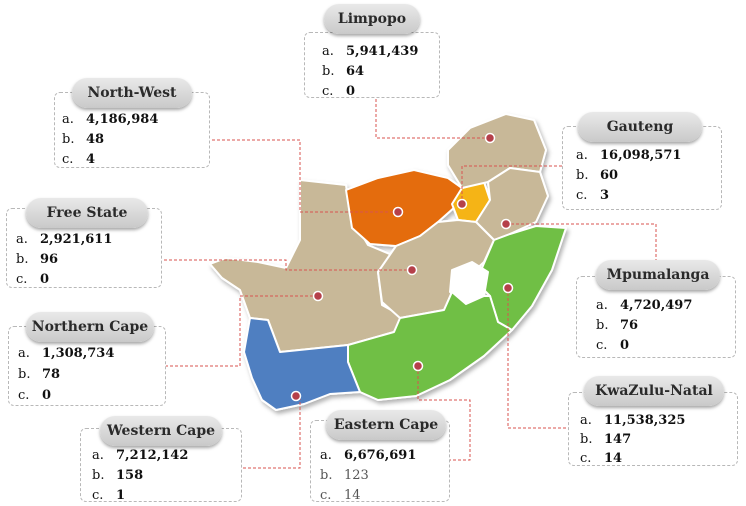 The image size is (746, 506). What do you see at coordinates (37, 259) in the screenshot?
I see `free-state-value-b: b. 96` at bounding box center [37, 259].